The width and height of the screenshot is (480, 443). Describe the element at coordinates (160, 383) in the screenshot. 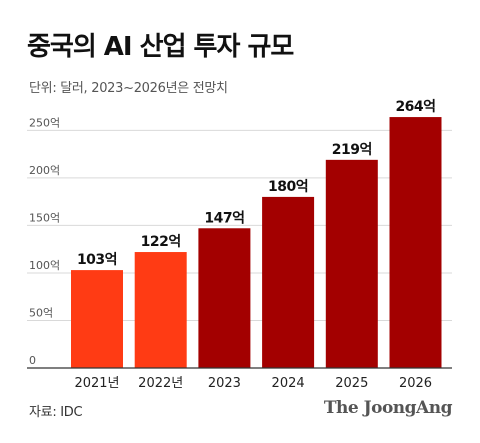

I see `x-tick-label: 2022년` at that location.